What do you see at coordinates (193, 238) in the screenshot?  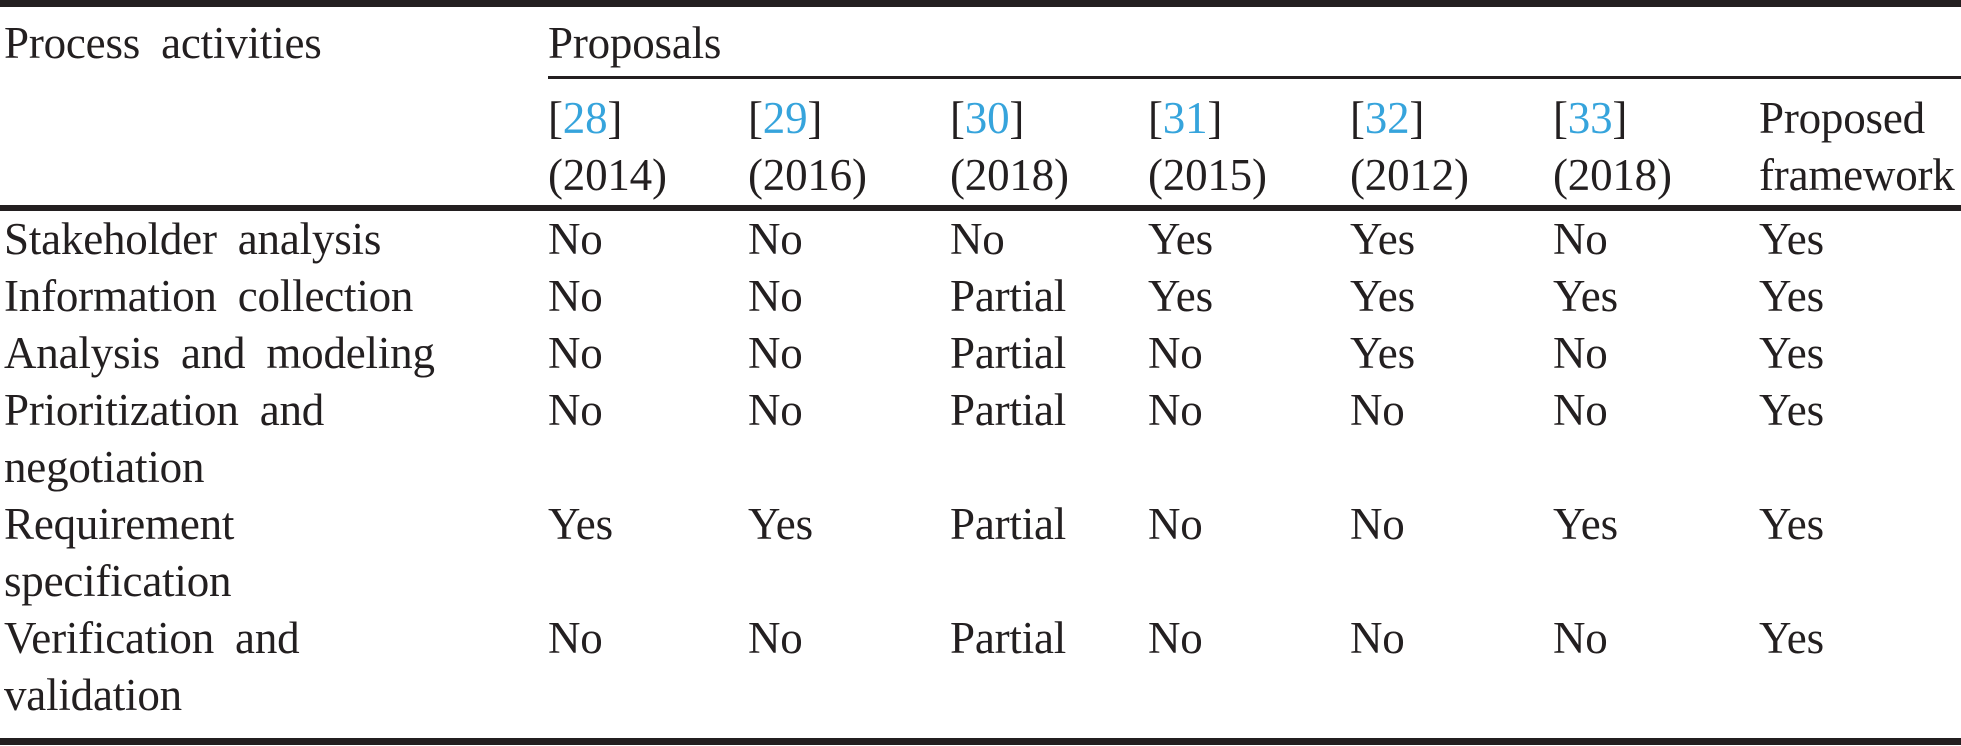 I see `activity-cell: Stakeholder analysis` at bounding box center [193, 238].